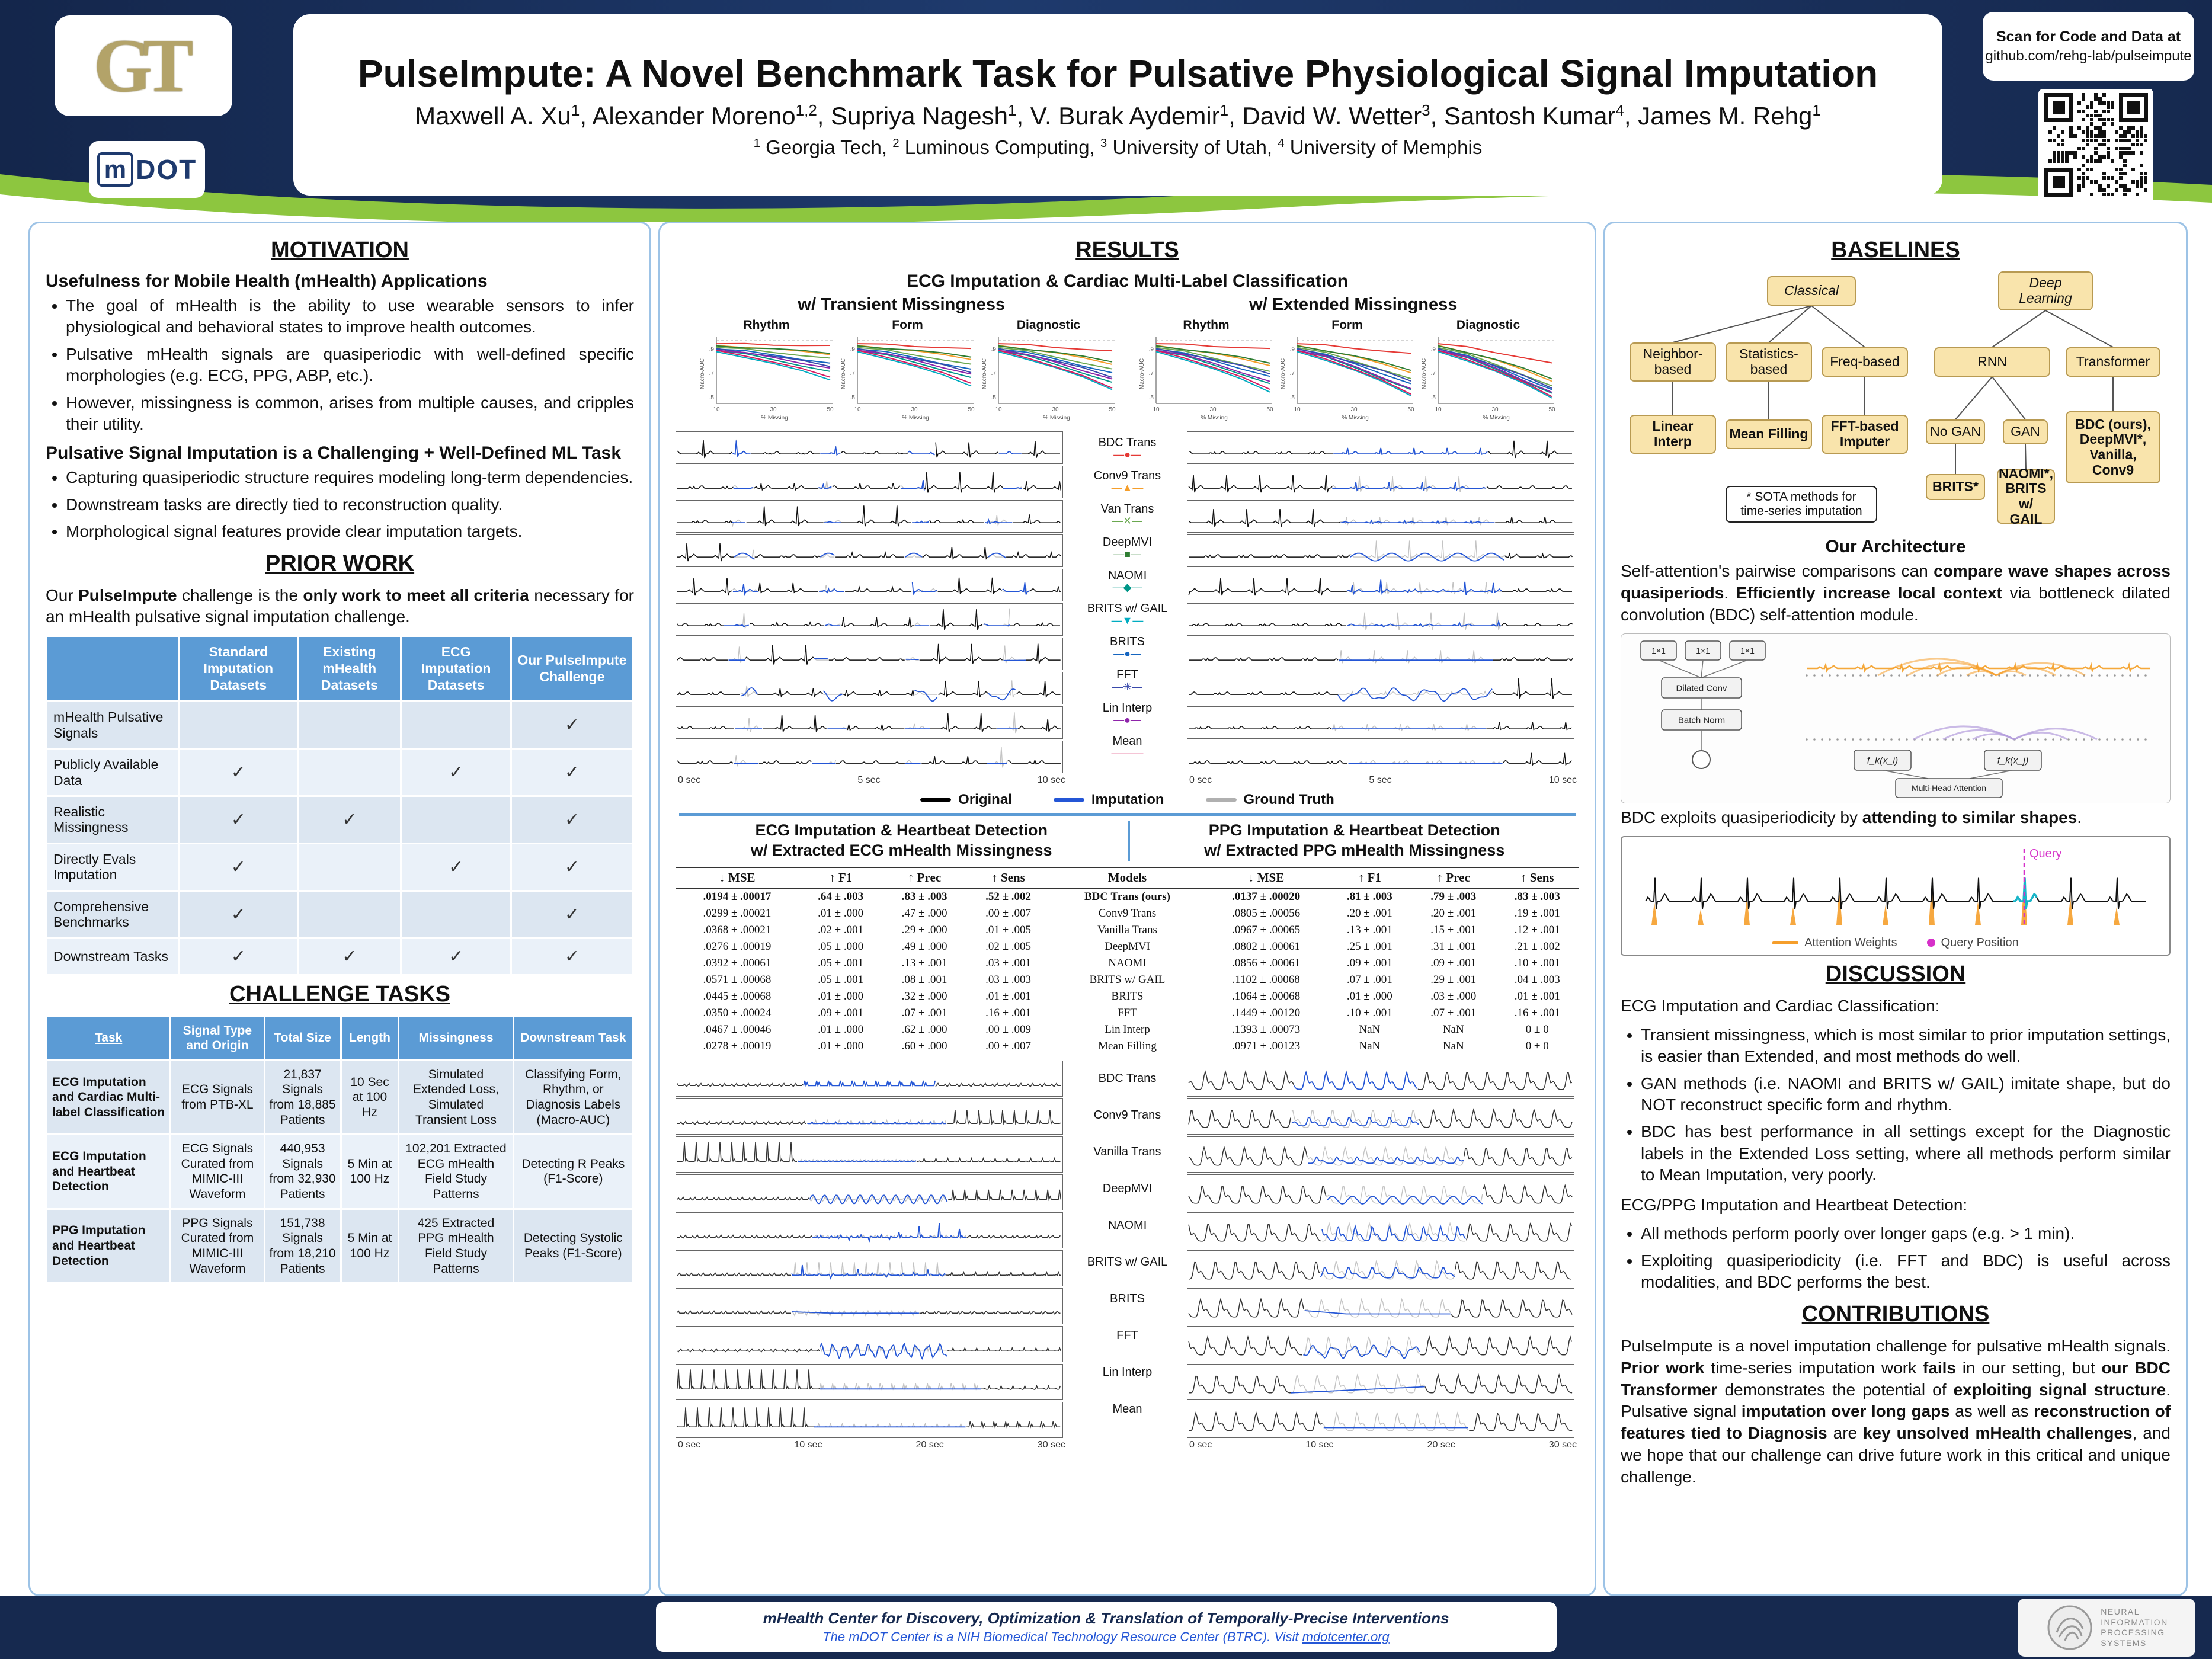 The width and height of the screenshot is (2212, 1659). I want to click on method-name: BRITS, so click(1127, 1299).